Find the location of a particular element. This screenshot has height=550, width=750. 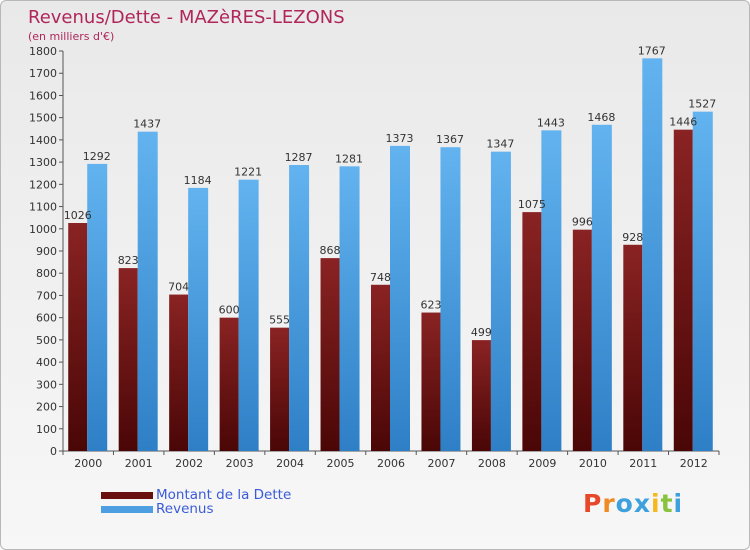

data-label-dette: 823 is located at coordinates (128, 260).